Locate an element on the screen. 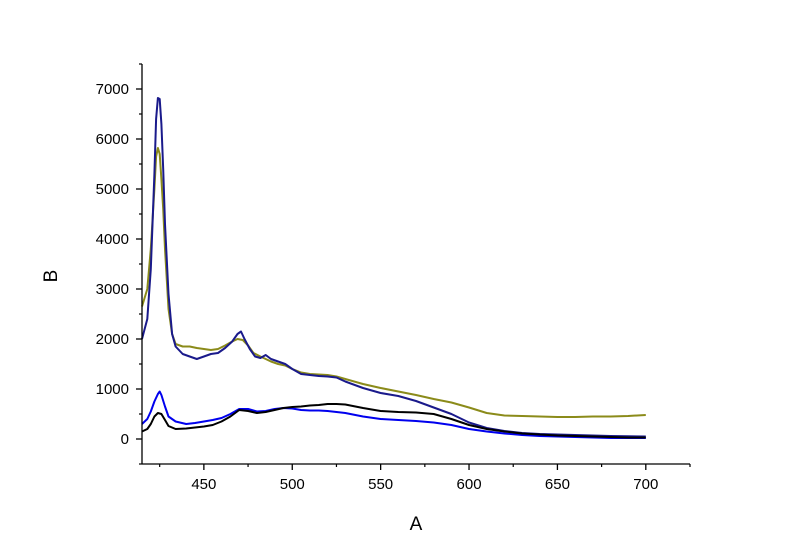 The width and height of the screenshot is (800, 557). y-tick-label: 0 is located at coordinates (125, 439).